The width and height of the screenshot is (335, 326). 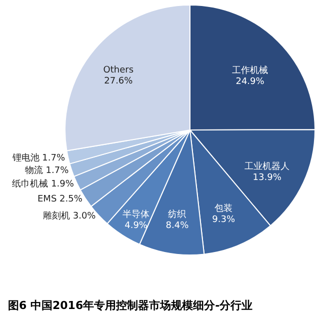 I want to click on slice-label: 锂电池 1.7%, so click(x=38, y=158).